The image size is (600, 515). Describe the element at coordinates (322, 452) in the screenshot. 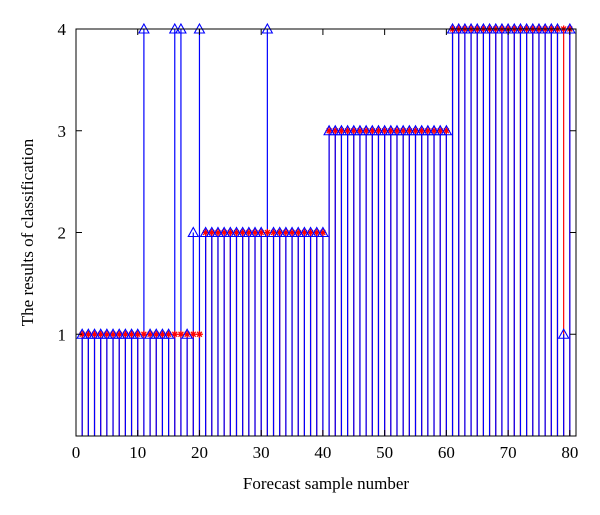

I see `x-tick-label: 40` at that location.